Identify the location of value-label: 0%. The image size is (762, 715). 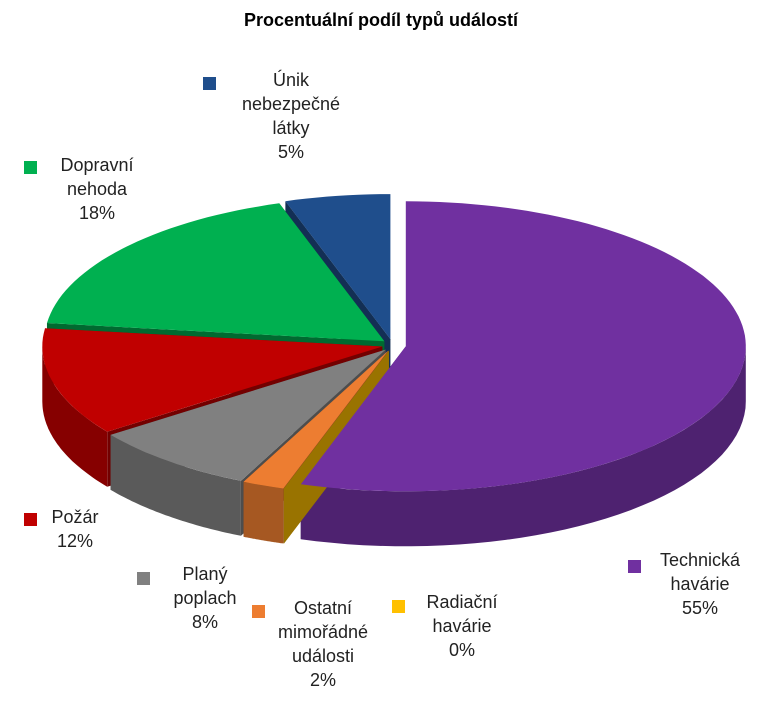
(461, 650).